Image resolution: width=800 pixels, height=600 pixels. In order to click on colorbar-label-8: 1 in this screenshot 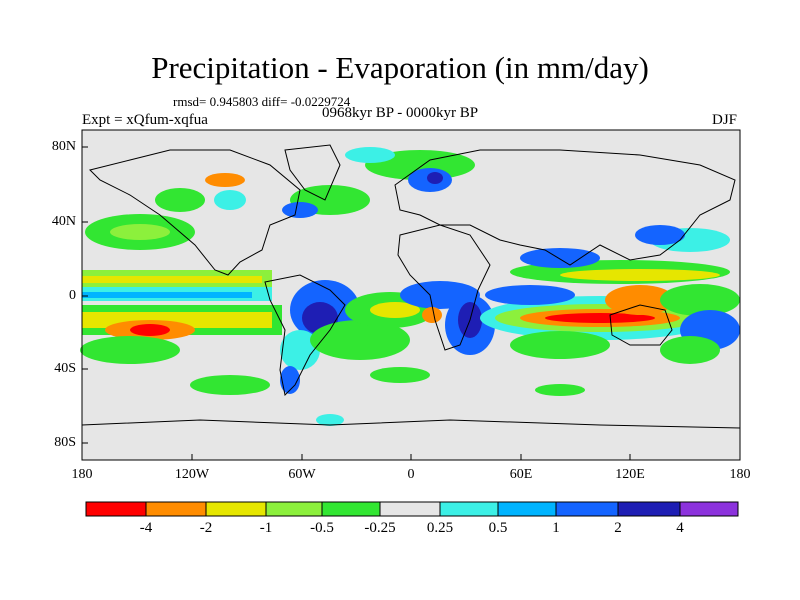, I will do `click(556, 528)`.